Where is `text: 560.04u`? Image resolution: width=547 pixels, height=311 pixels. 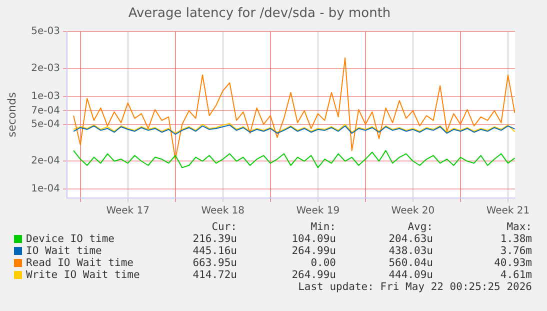
text: 560.04u is located at coordinates (410, 263).